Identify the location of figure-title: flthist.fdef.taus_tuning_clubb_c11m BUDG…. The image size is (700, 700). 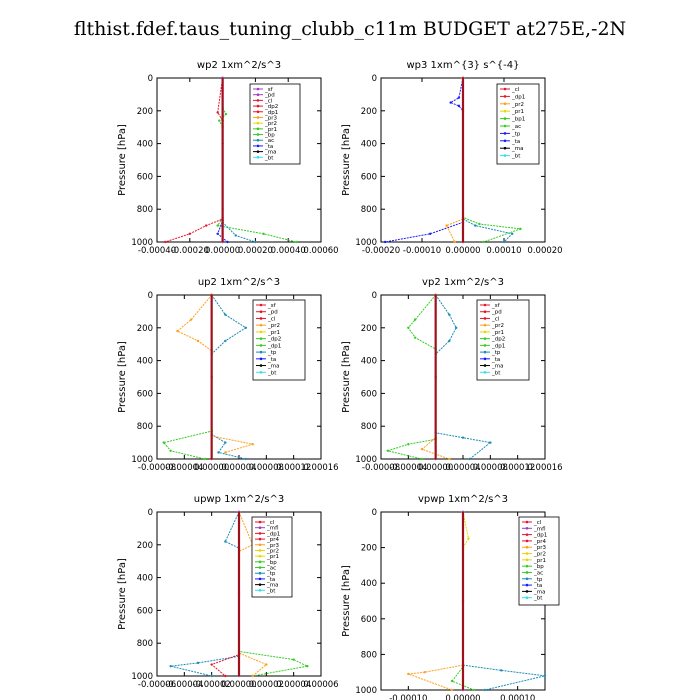
(350, 29).